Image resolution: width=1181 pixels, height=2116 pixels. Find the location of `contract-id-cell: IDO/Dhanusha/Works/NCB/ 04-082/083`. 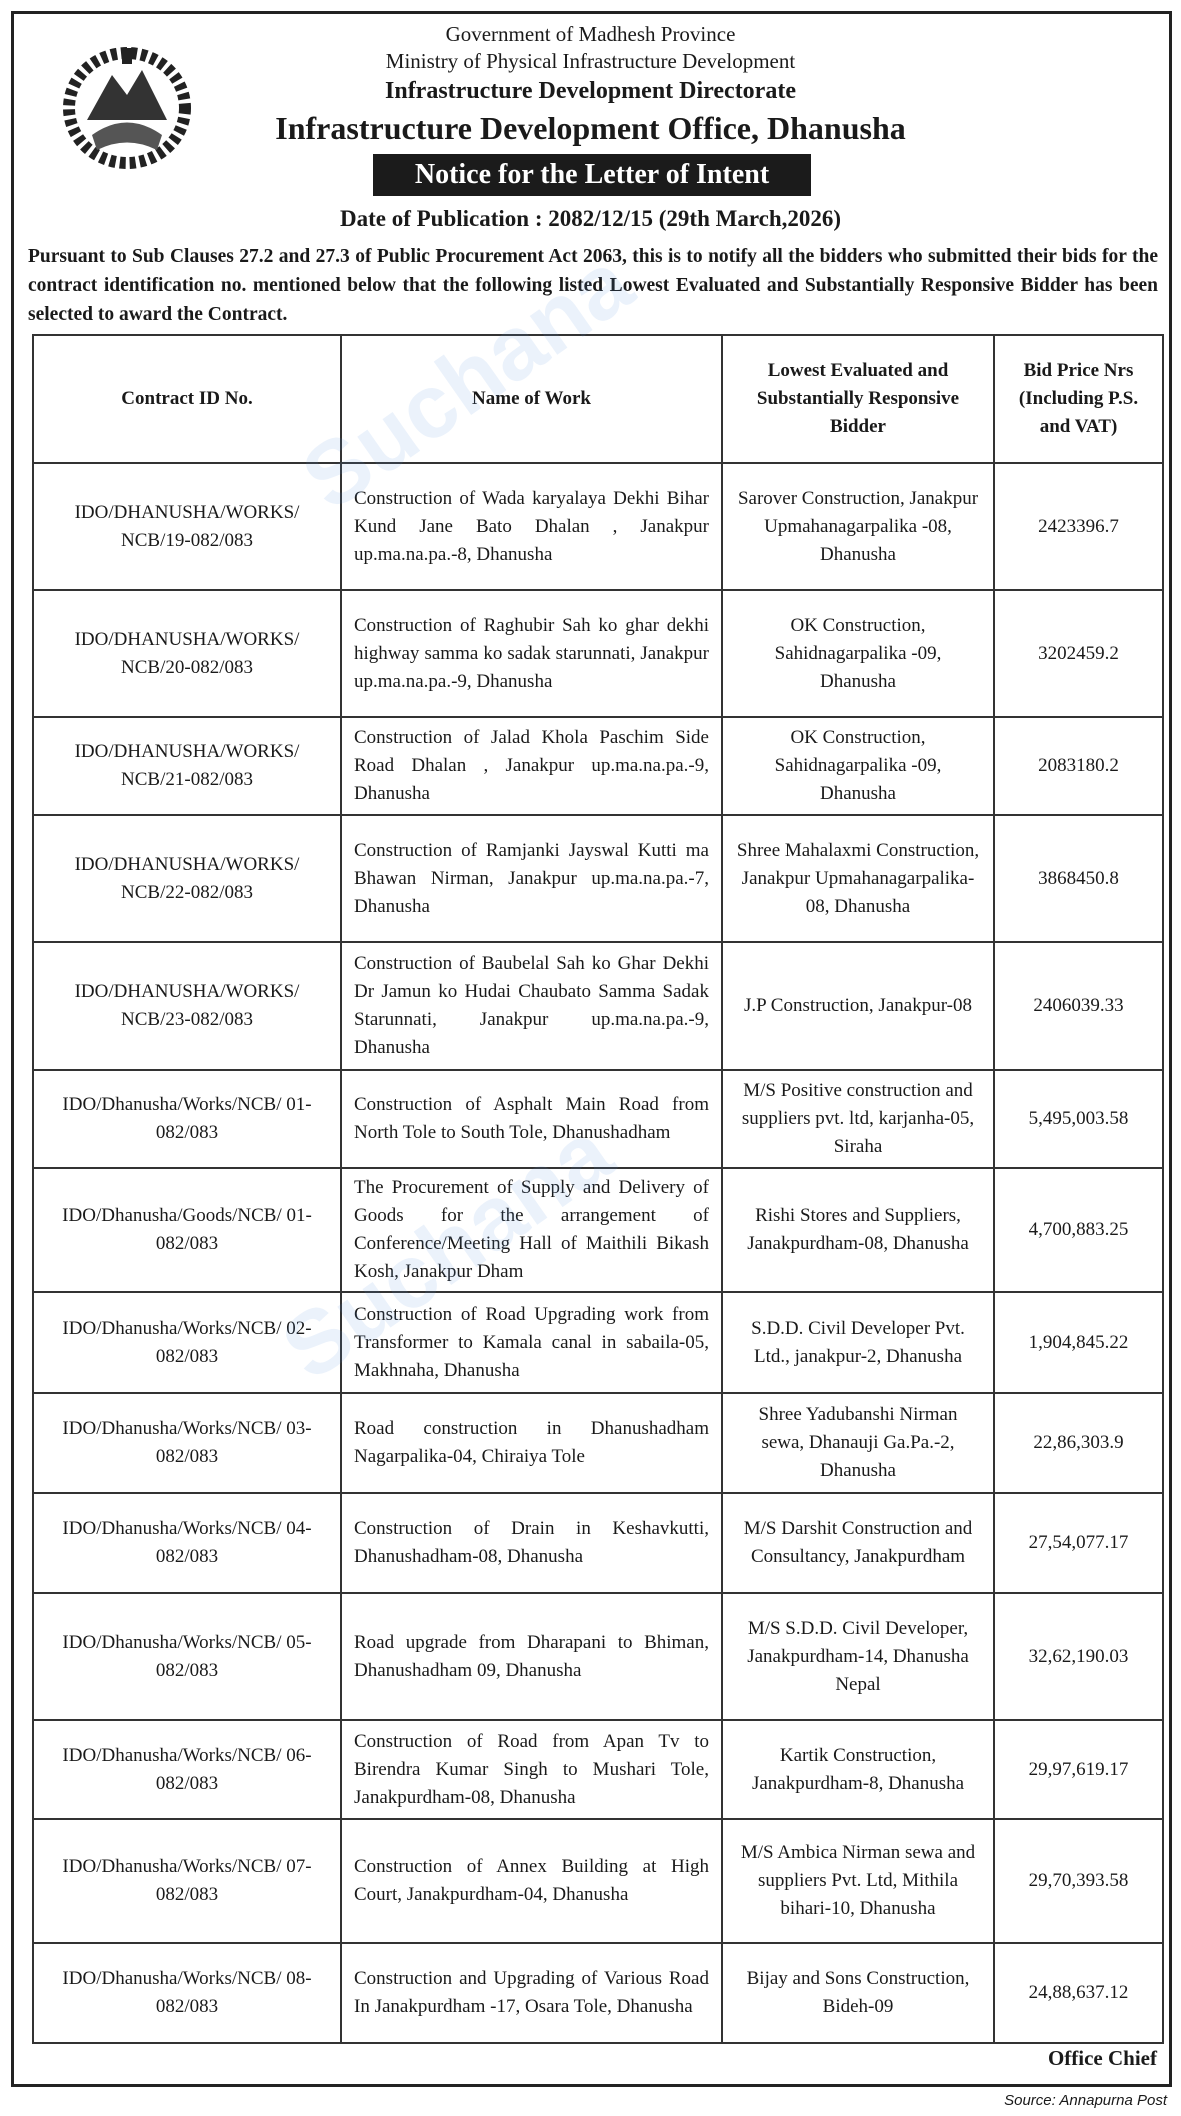

contract-id-cell: IDO/Dhanusha/Works/NCB/ 04-082/083 is located at coordinates (187, 1543).